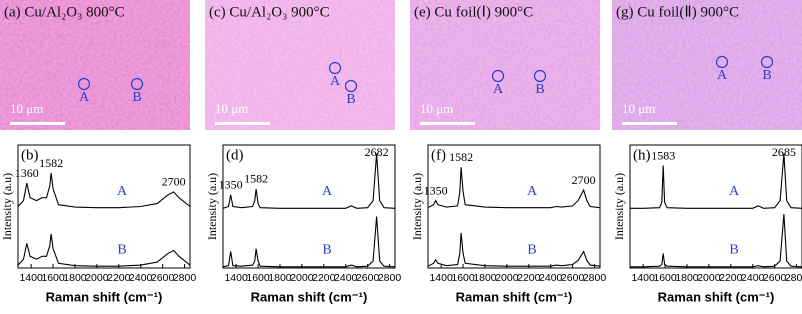 This screenshot has width=802, height=314. I want to click on panel-title: (a) Cu/Al₂O₃ 800°C, so click(64, 12).